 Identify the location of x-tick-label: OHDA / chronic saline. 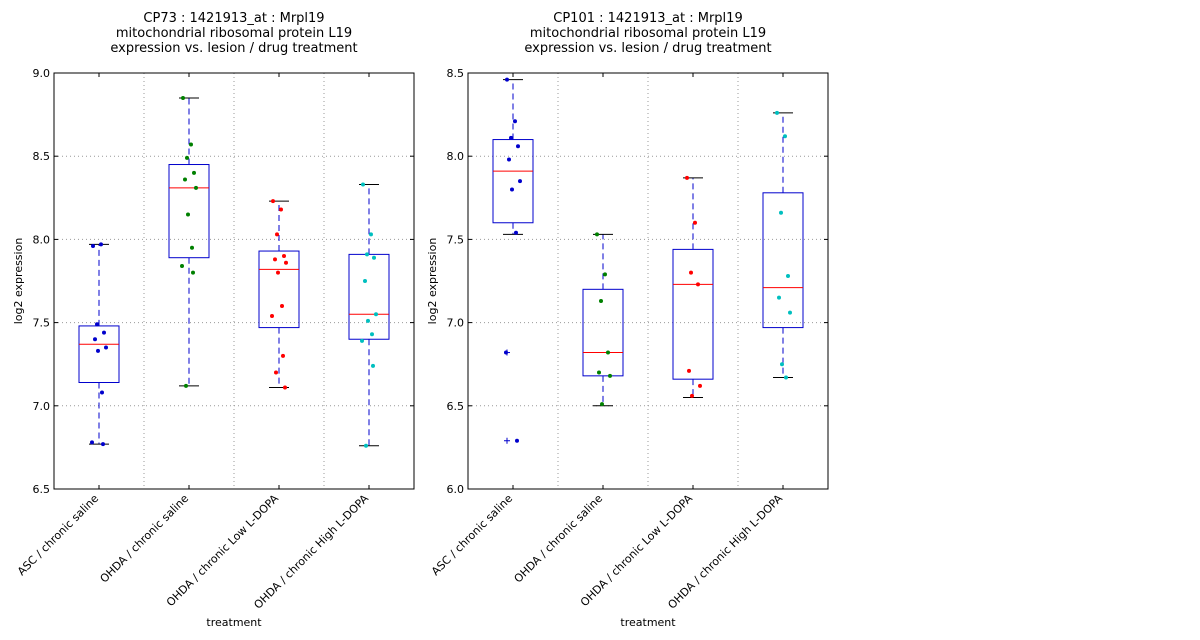
(559, 539).